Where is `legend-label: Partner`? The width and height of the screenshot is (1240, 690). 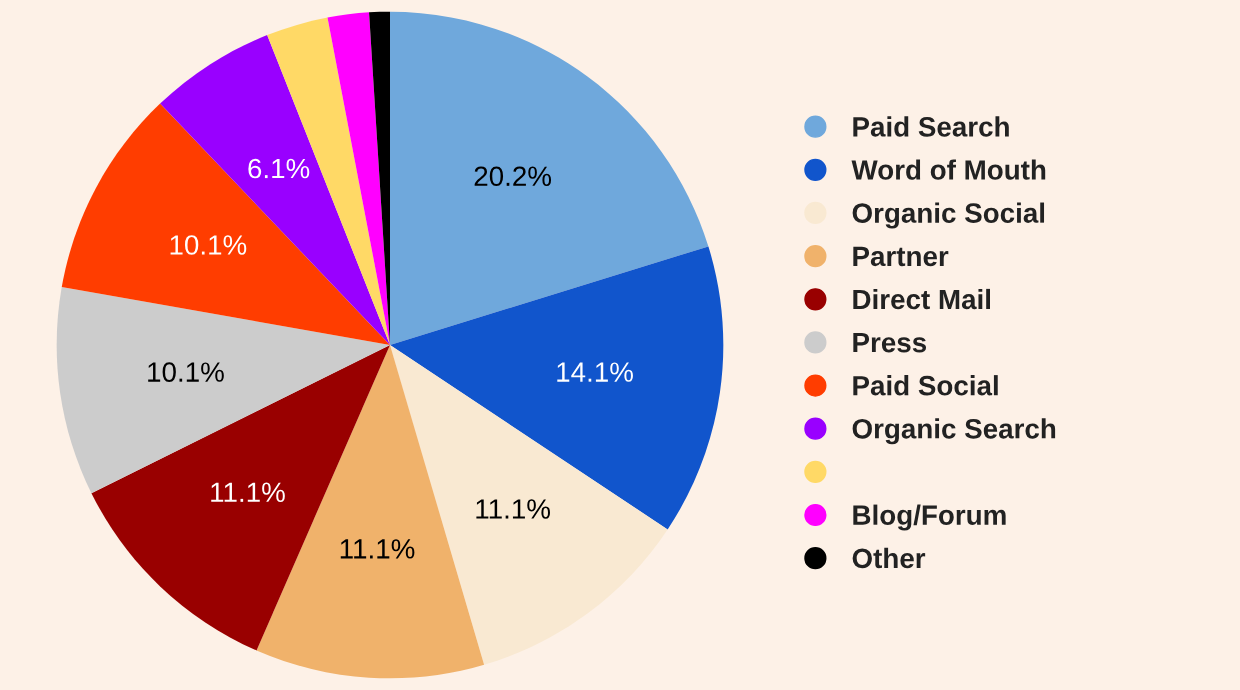 legend-label: Partner is located at coordinates (901, 256).